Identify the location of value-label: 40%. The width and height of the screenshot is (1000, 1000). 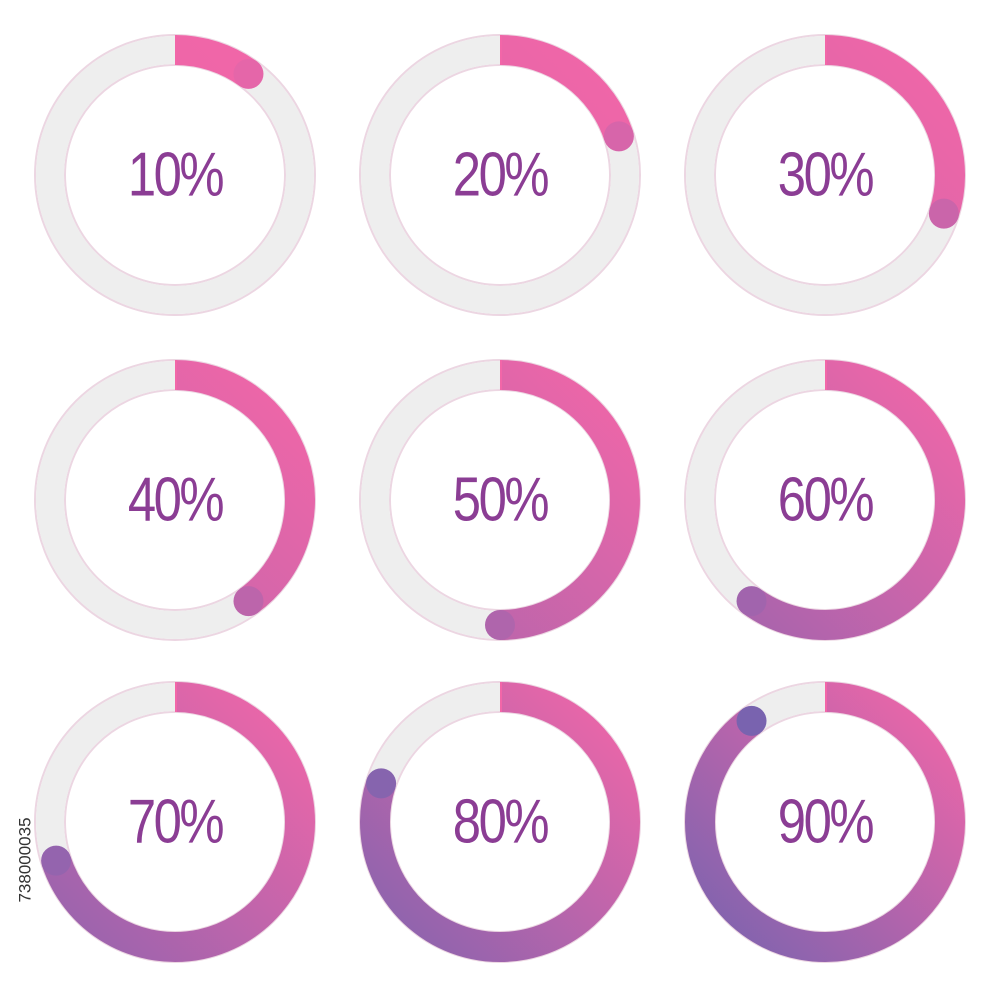
(176, 500).